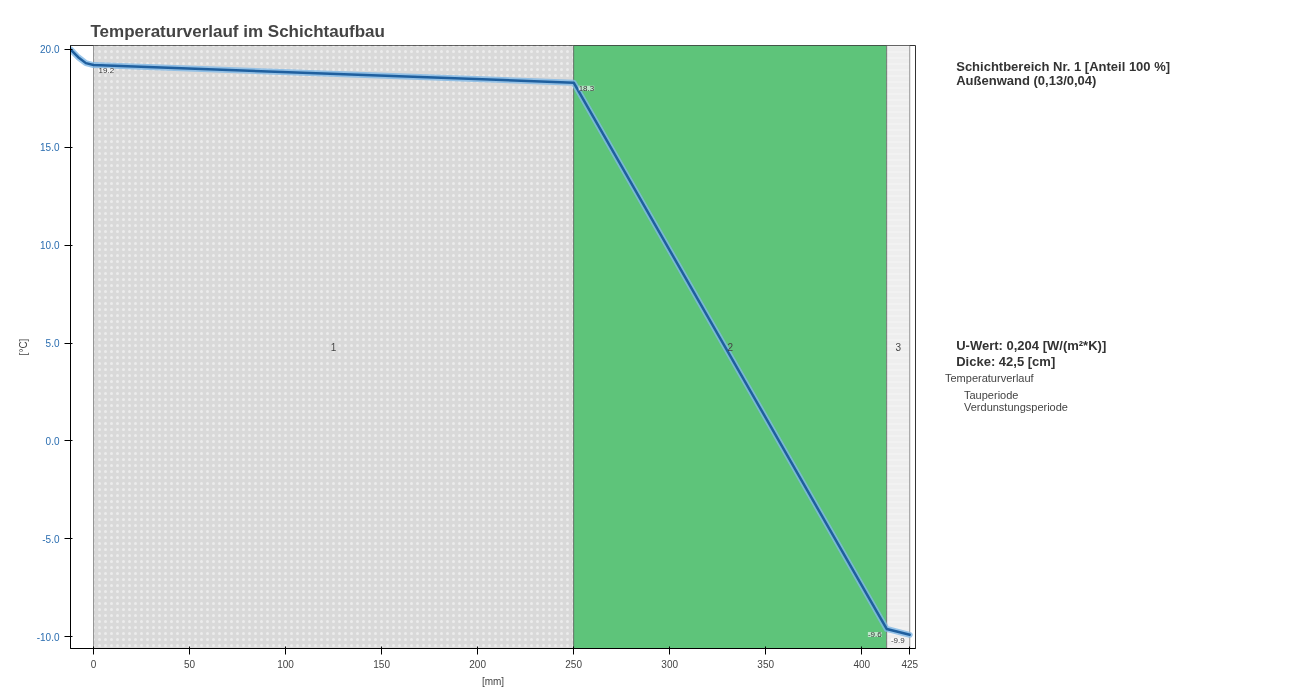 Image resolution: width=1309 pixels, height=693 pixels. Describe the element at coordinates (898, 640) in the screenshot. I see `annotation: -9.9` at that location.